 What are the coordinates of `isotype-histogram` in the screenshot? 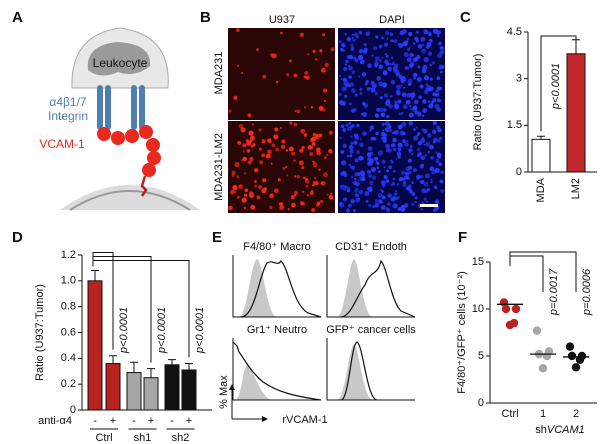 It's located at (355, 288).